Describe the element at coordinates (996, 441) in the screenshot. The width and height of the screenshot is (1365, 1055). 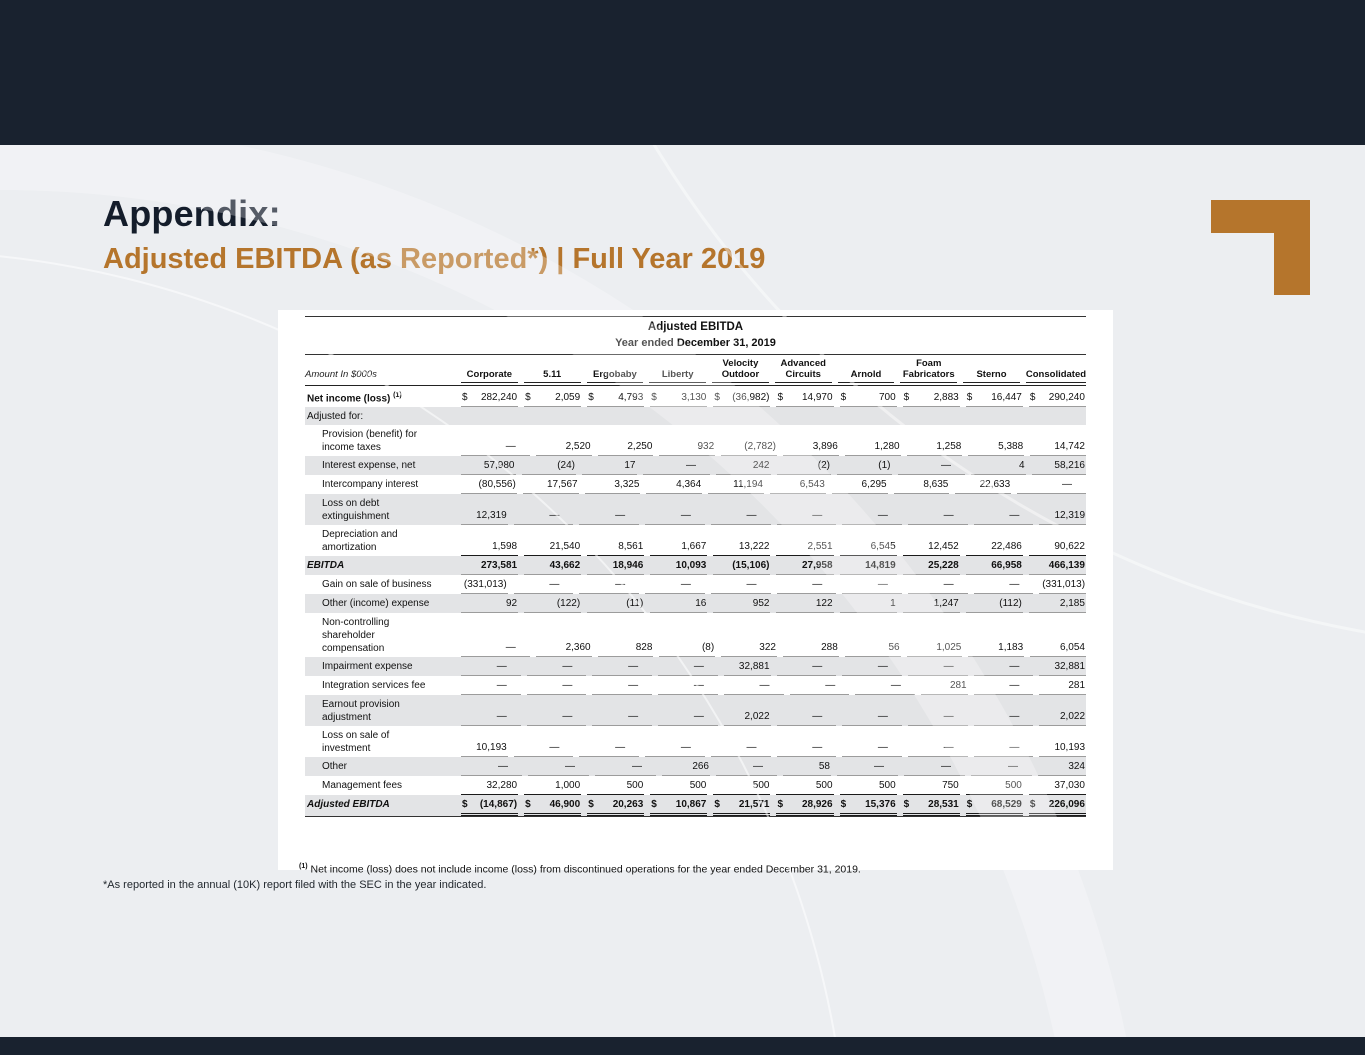
I see `value-cell: 5,388` at that location.